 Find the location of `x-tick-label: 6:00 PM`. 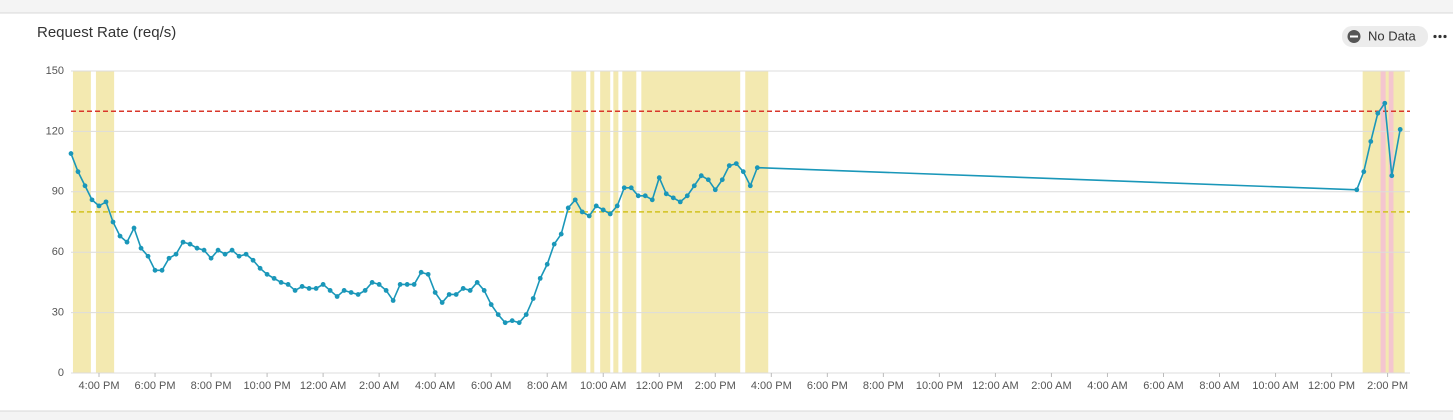

x-tick-label: 6:00 PM is located at coordinates (155, 386).